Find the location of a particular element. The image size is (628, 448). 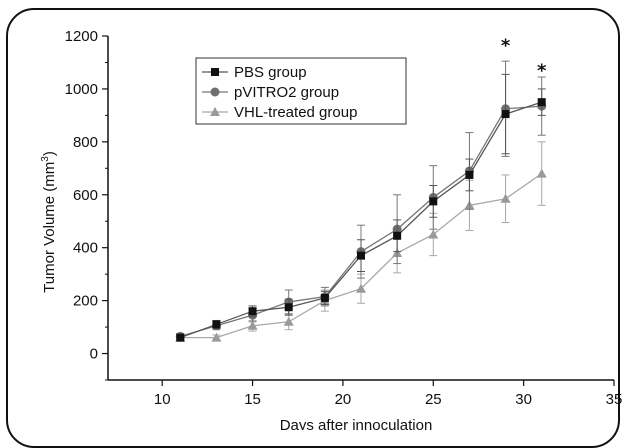

legend-label: pVITRO2 group is located at coordinates (286, 92).